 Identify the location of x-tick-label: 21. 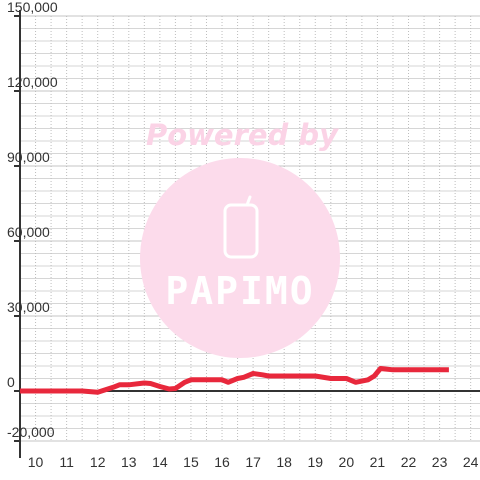
(378, 462).